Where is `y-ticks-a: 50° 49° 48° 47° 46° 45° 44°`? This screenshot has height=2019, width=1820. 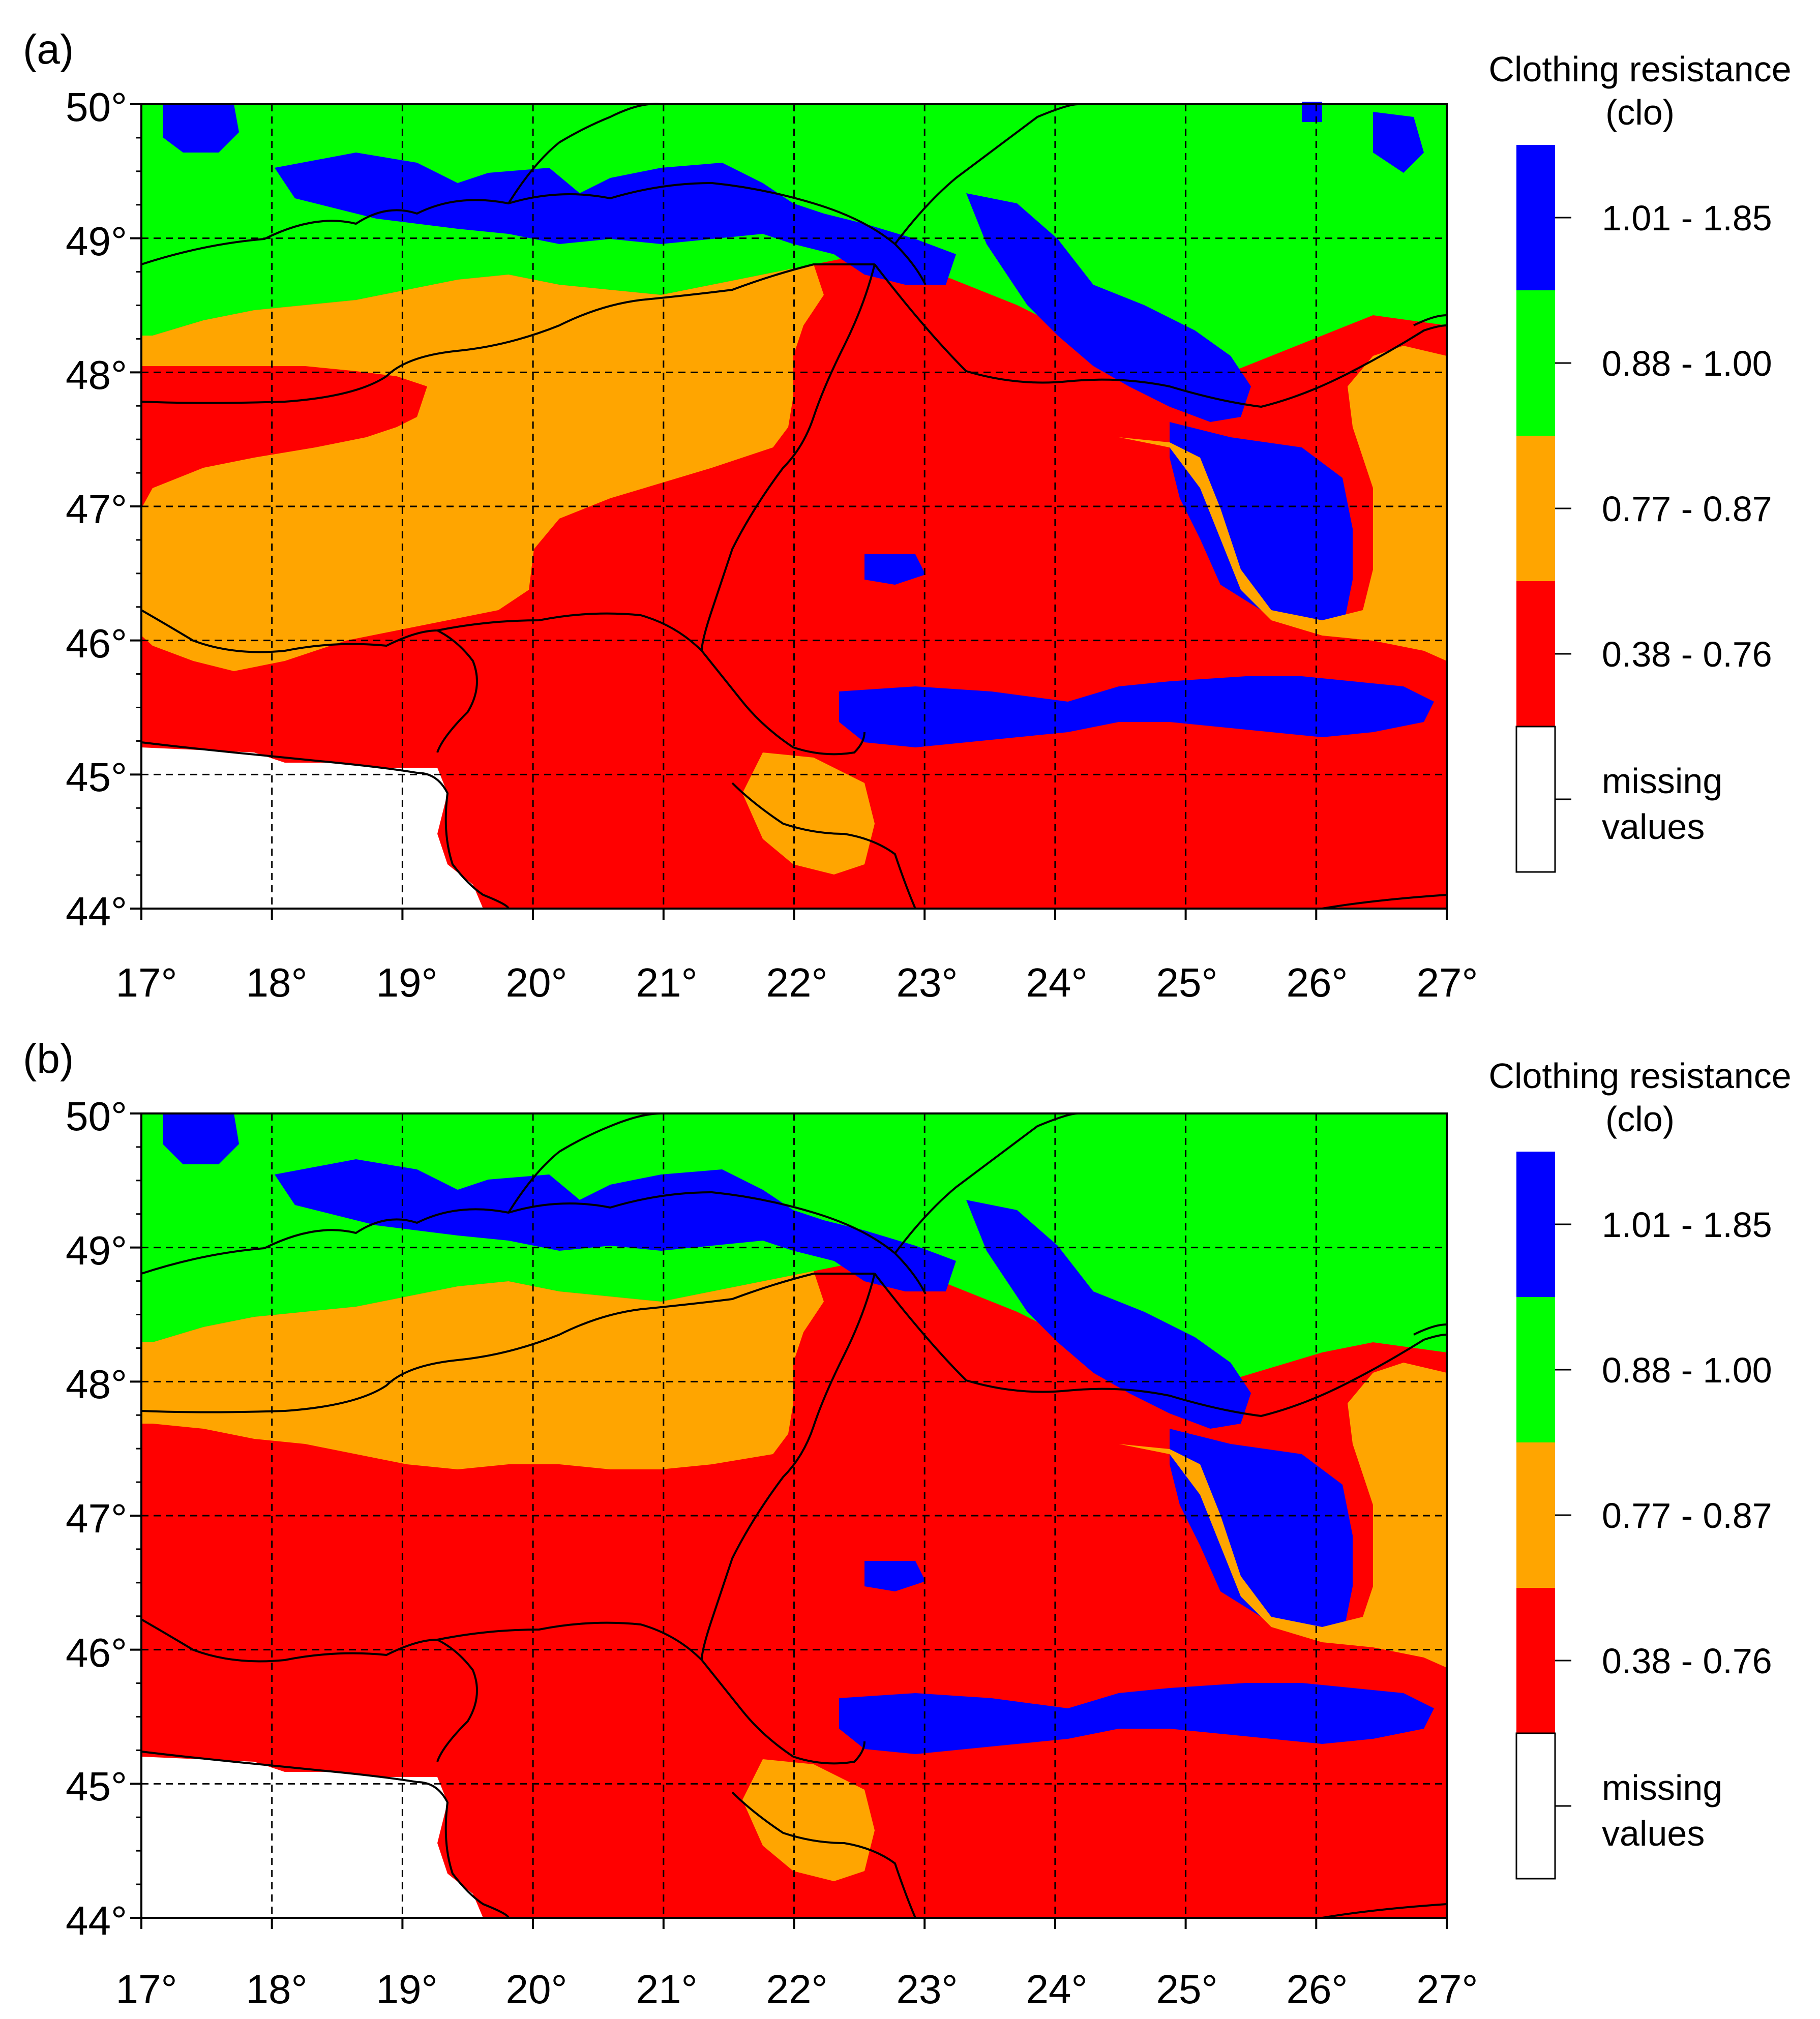 y-ticks-a: 50° 49° 48° 47° 46° 45° 44° is located at coordinates (96, 509).